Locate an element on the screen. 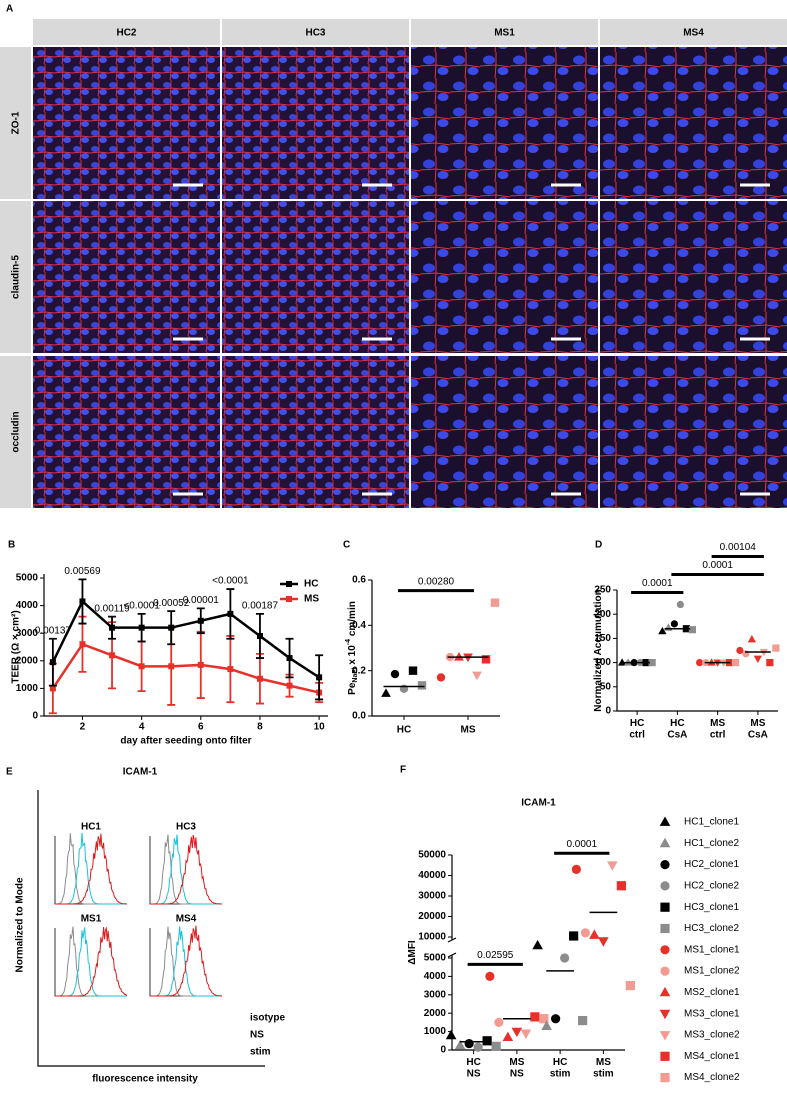 The height and width of the screenshot is (1095, 787). y-tick-label: 3000 is located at coordinates (435, 994).